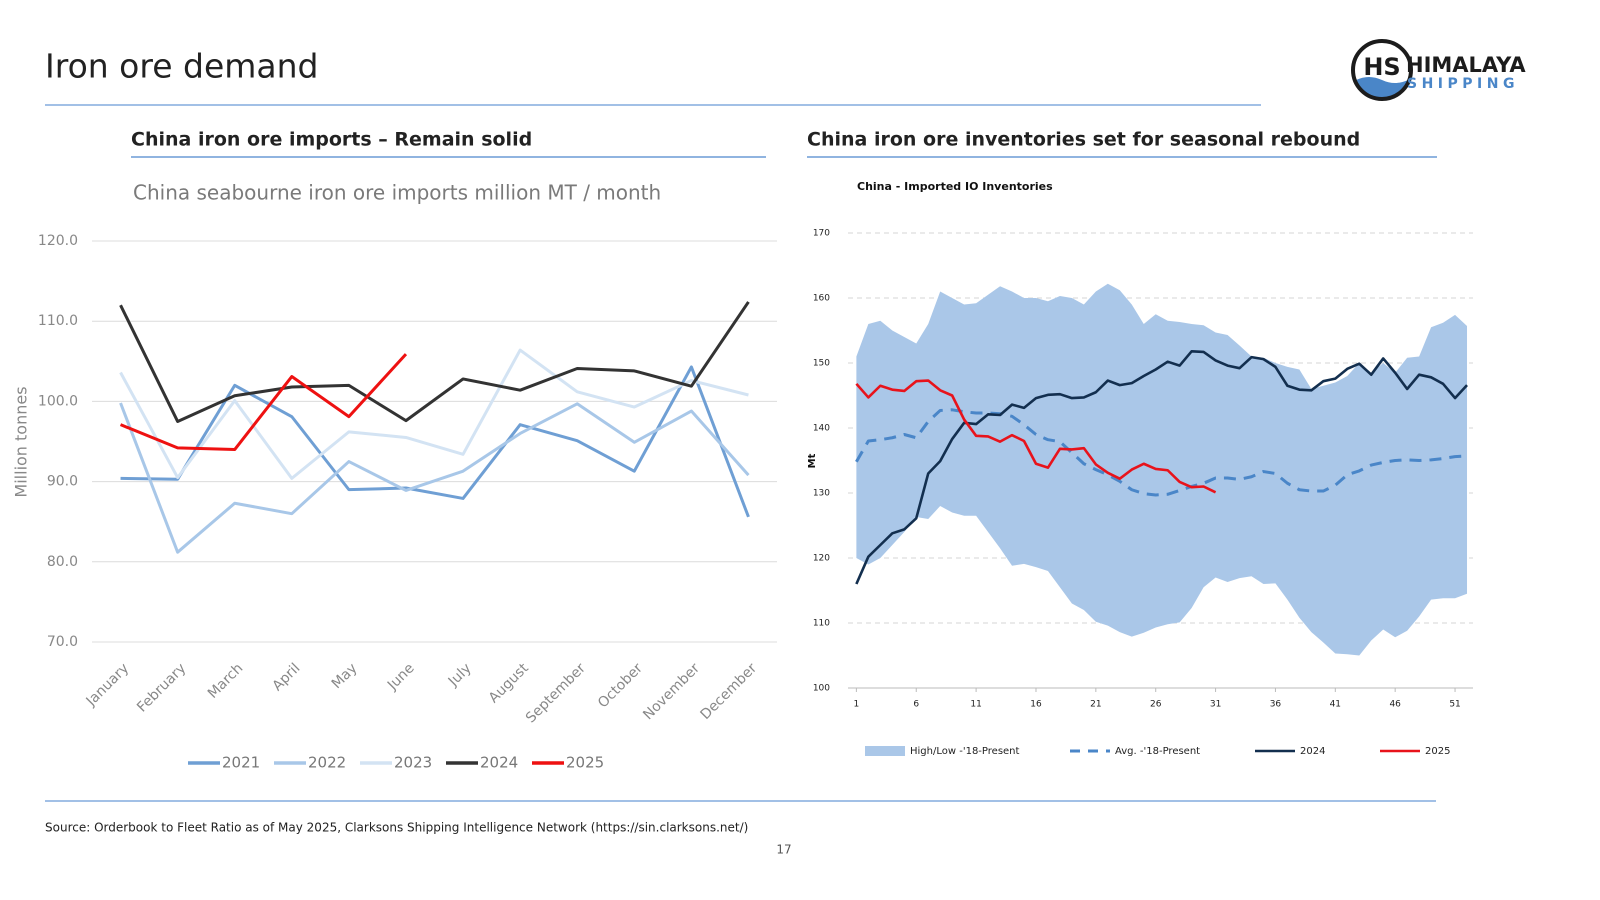 The width and height of the screenshot is (1600, 900). Describe the element at coordinates (327, 763) in the screenshot. I see `legend-label: 2022` at that location.